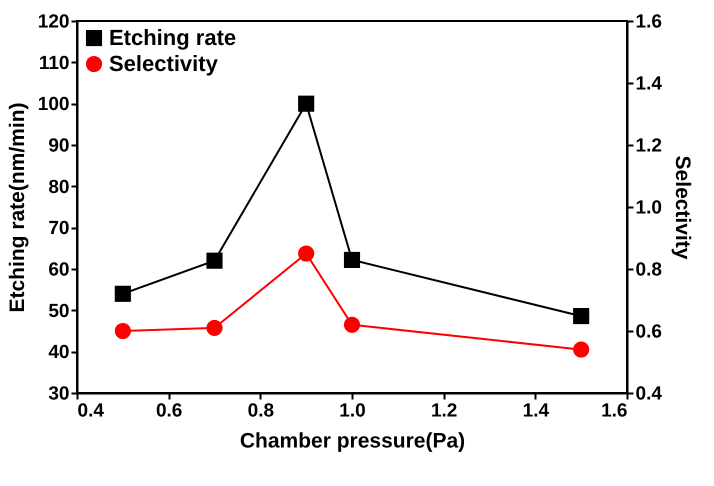 This screenshot has height=486, width=714. Describe the element at coordinates (59, 187) in the screenshot. I see `y-tick-label: 80` at that location.